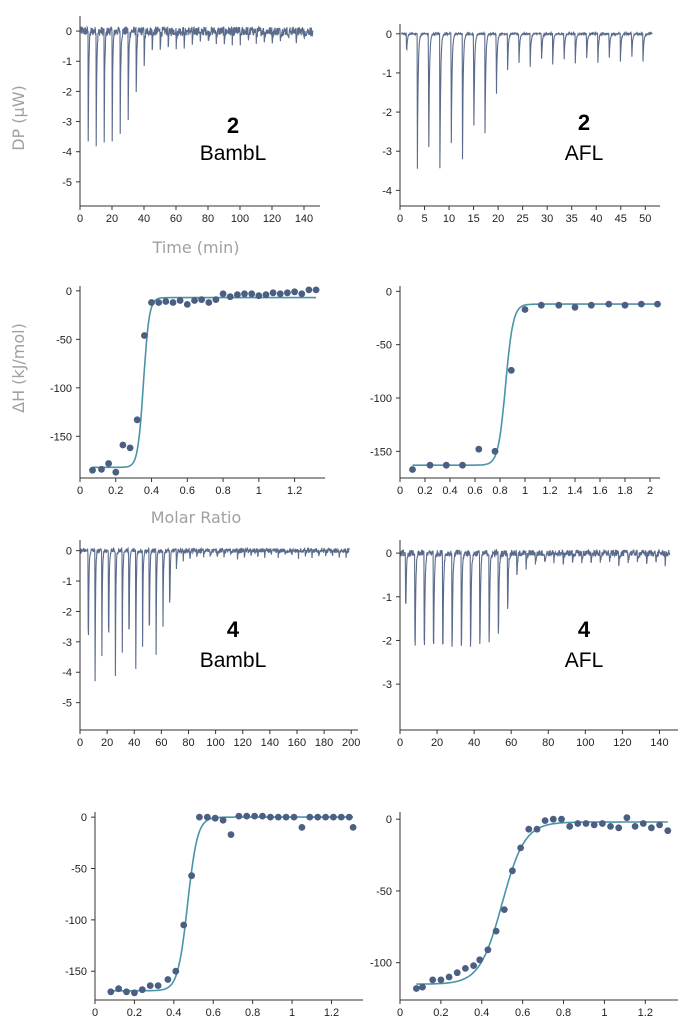  What do you see at coordinates (542, 903) in the screenshot?
I see `isotherm-4-afl-fit-curve` at bounding box center [542, 903].